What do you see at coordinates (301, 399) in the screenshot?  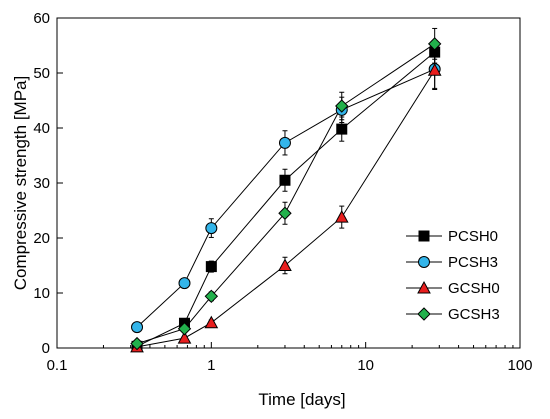 I see `x-axis-title: Time [days]` at bounding box center [301, 399].